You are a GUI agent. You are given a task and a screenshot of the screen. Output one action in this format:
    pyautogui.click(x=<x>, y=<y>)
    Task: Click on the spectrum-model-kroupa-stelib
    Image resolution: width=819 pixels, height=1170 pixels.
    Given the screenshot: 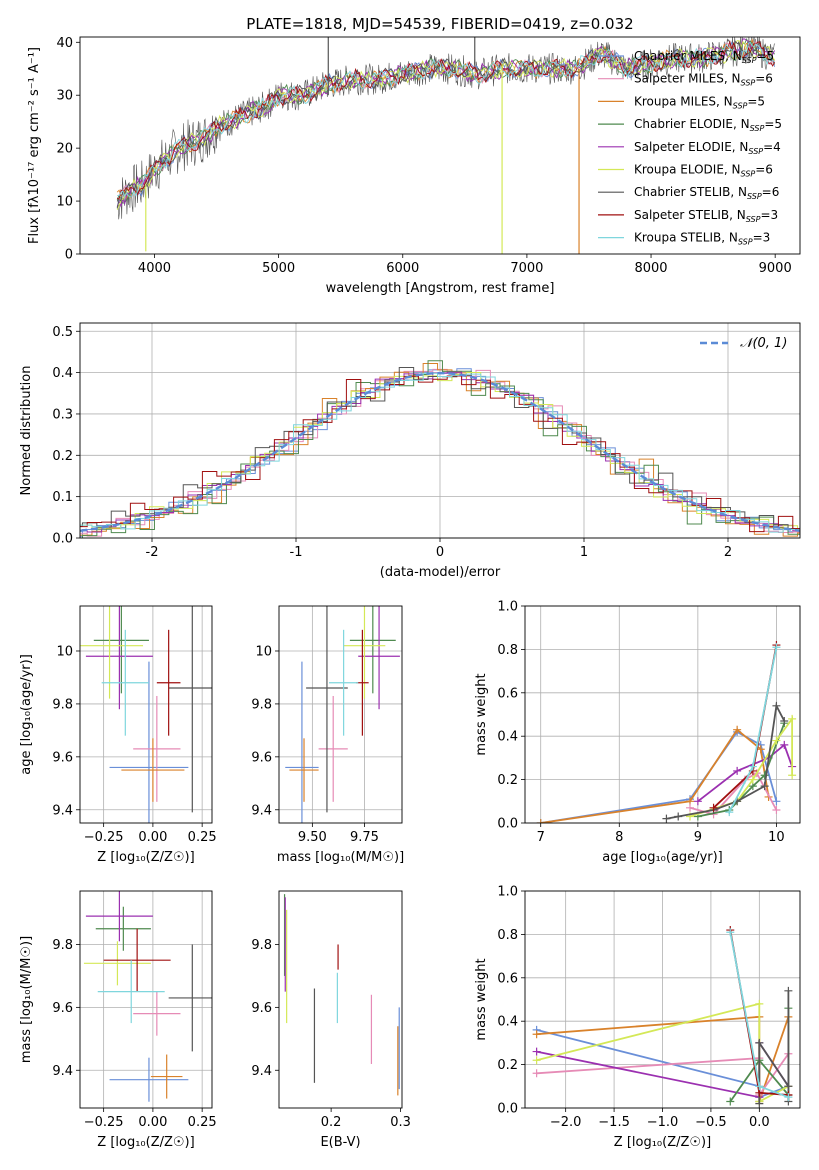 What is the action you would take?
    pyautogui.click(x=446, y=119)
    